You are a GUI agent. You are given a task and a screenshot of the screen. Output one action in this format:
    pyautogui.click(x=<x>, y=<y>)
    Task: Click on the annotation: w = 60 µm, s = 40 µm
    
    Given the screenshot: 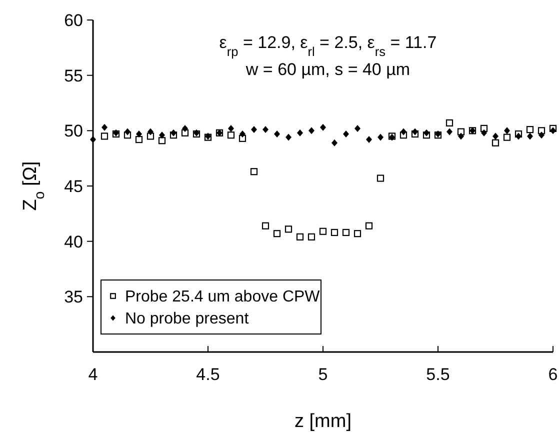 What is the action you would take?
    pyautogui.click(x=327, y=69)
    